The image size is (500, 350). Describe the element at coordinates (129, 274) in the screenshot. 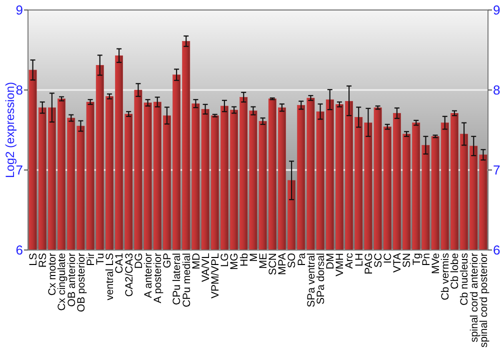

I see `x-tick-label: CA2/CA3` at that location.